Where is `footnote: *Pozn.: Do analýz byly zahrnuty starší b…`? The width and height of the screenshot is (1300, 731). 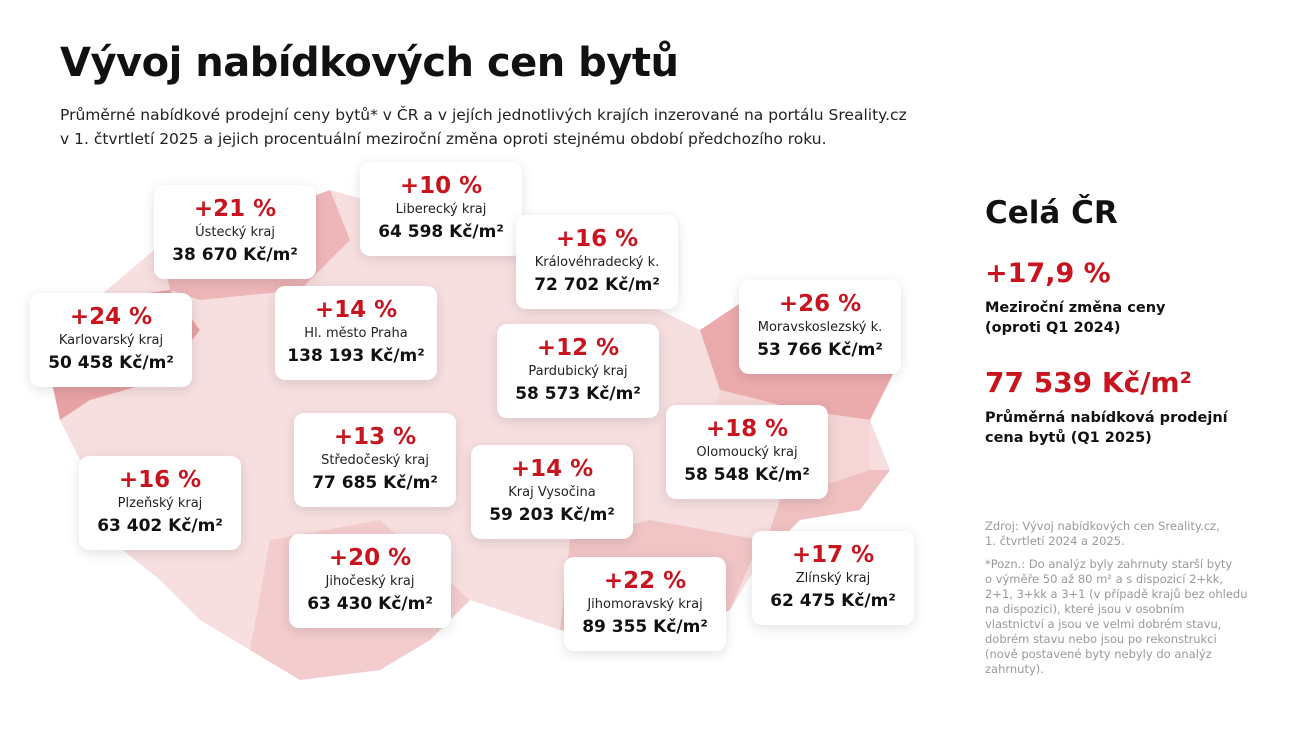 footnote: *Pozn.: Do analýz byly zahrnuty starší b… is located at coordinates (1116, 617).